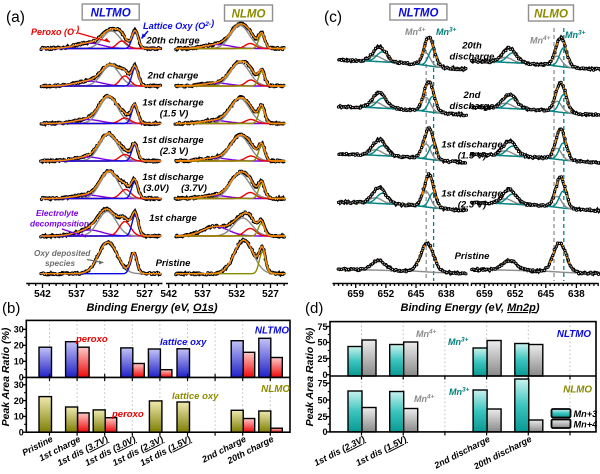 This screenshot has width=600, height=474. Describe the element at coordinates (194, 188) in the screenshot. I see `svg-text: (3.7V)` at that location.